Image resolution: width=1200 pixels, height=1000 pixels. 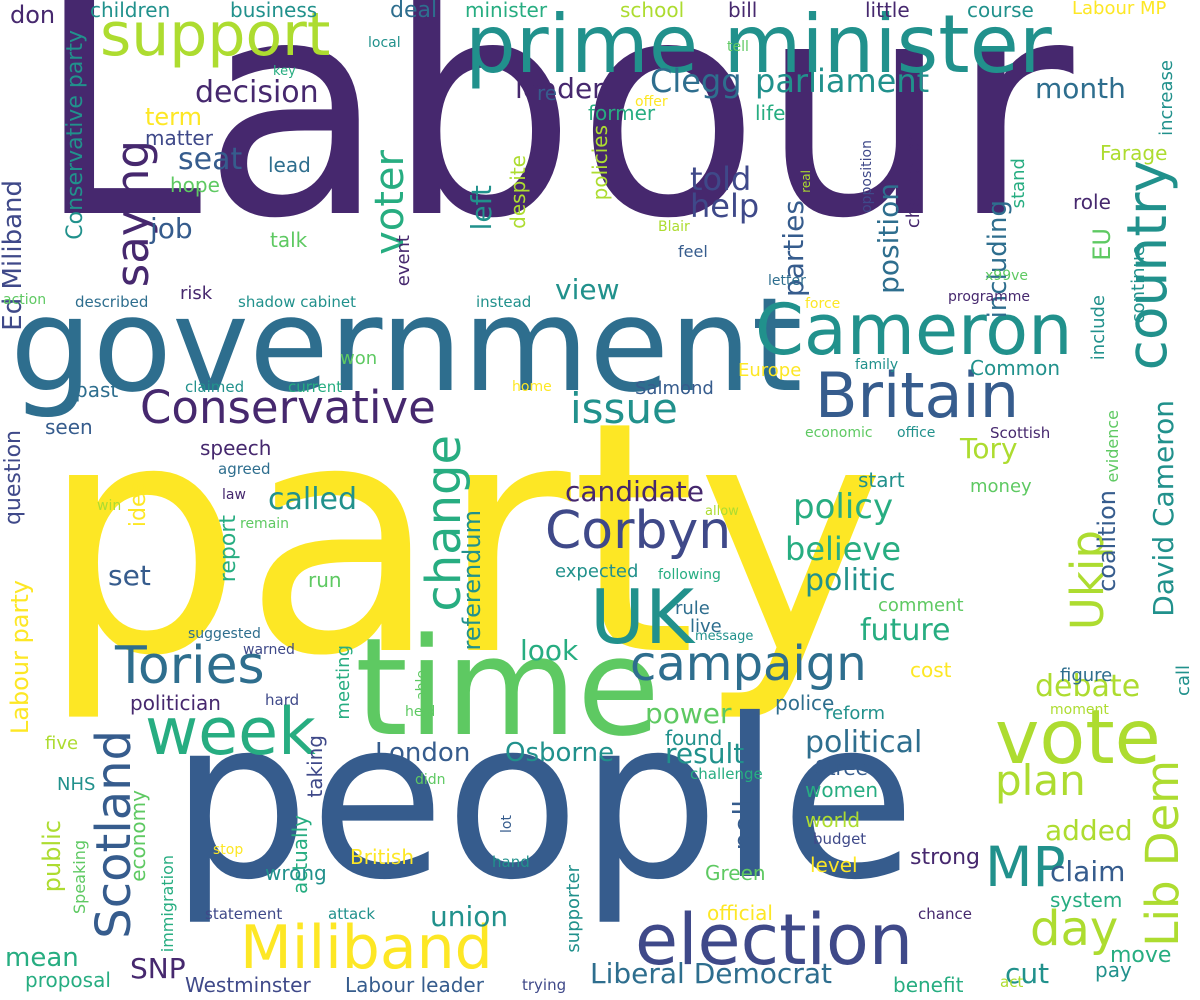 What do you see at coordinates (674, 227) in the screenshot?
I see `word-blair: Blair` at bounding box center [674, 227].